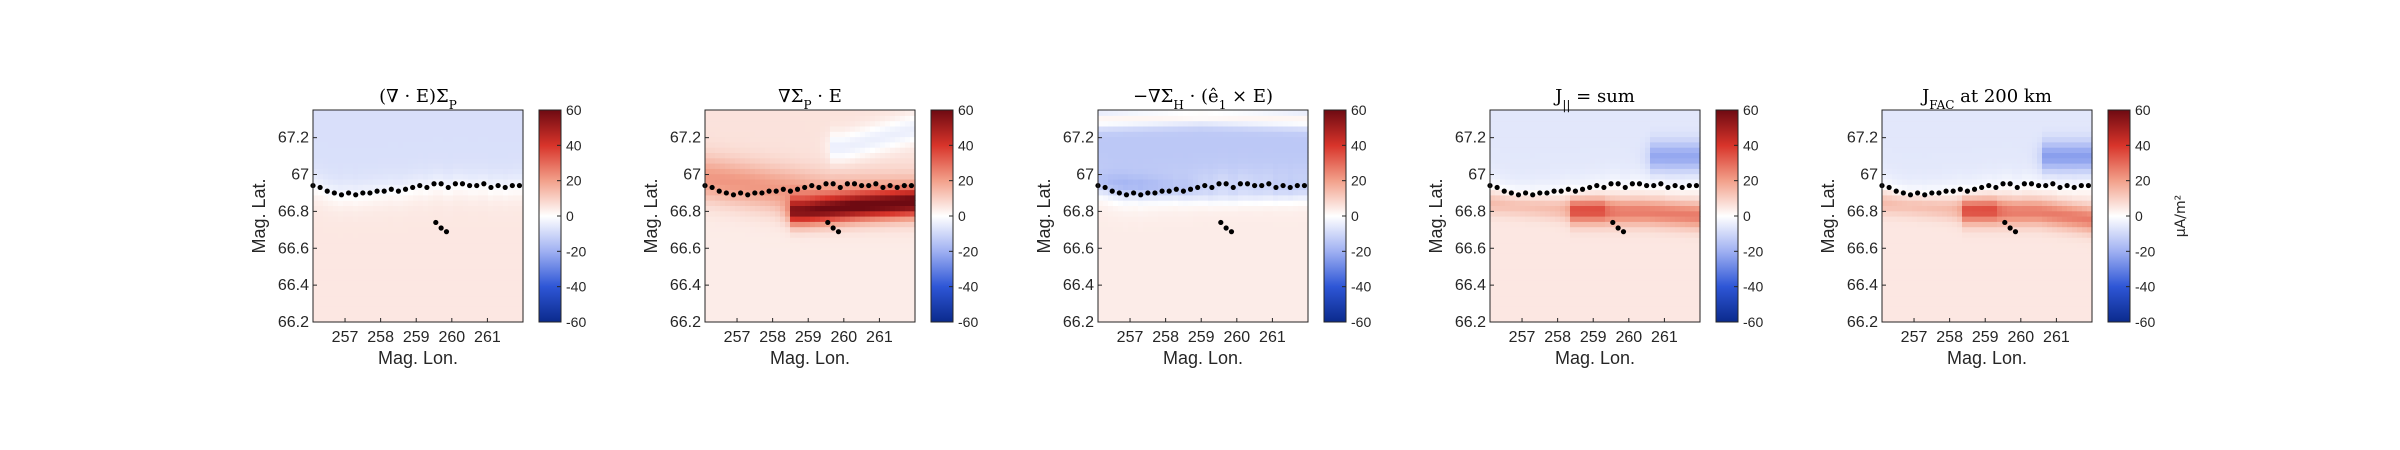 The image size is (2400, 450). I want to click on heatmap, so click(1203, 216).